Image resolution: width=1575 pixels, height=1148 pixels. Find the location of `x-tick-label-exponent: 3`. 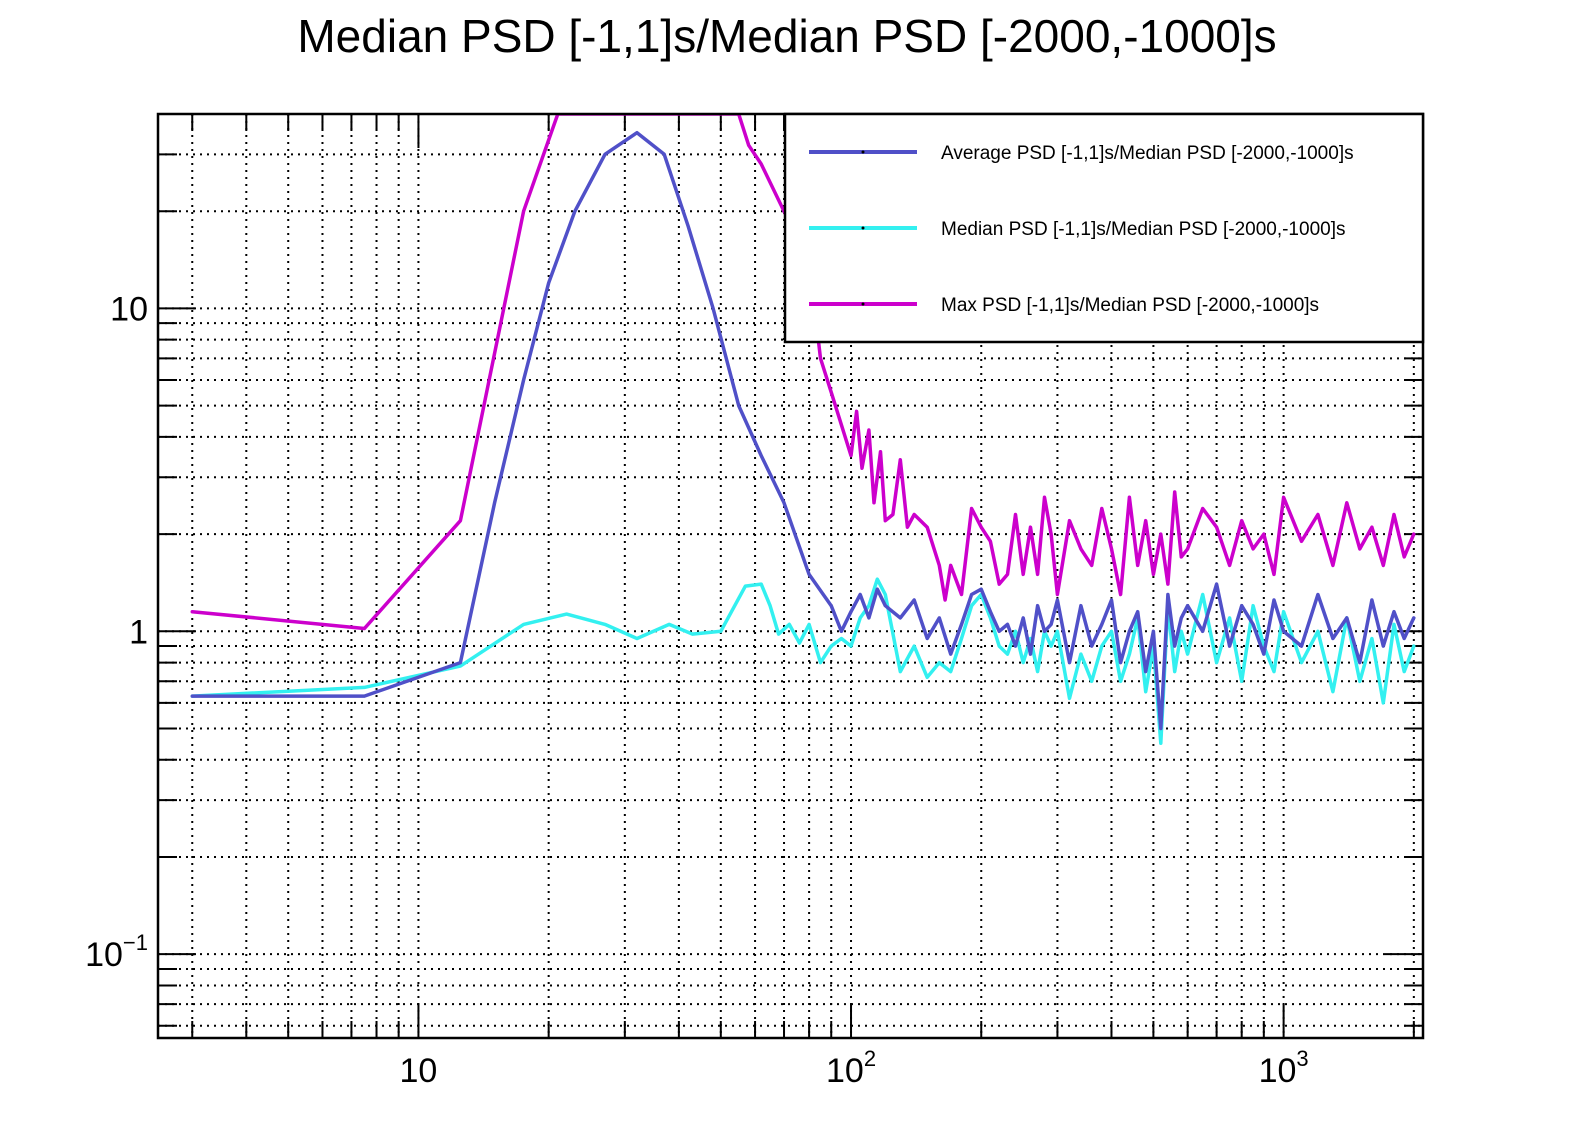

x-tick-label-exponent: 3 is located at coordinates (1302, 1058).